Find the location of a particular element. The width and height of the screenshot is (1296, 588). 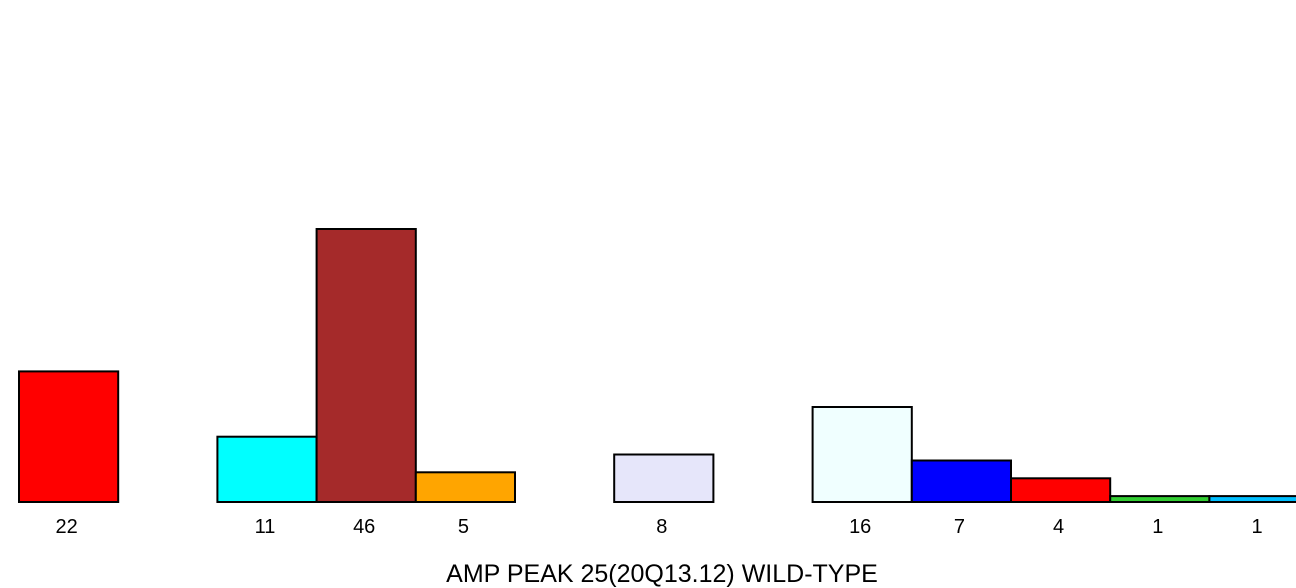

tick-label-3: 46 is located at coordinates (364, 527).